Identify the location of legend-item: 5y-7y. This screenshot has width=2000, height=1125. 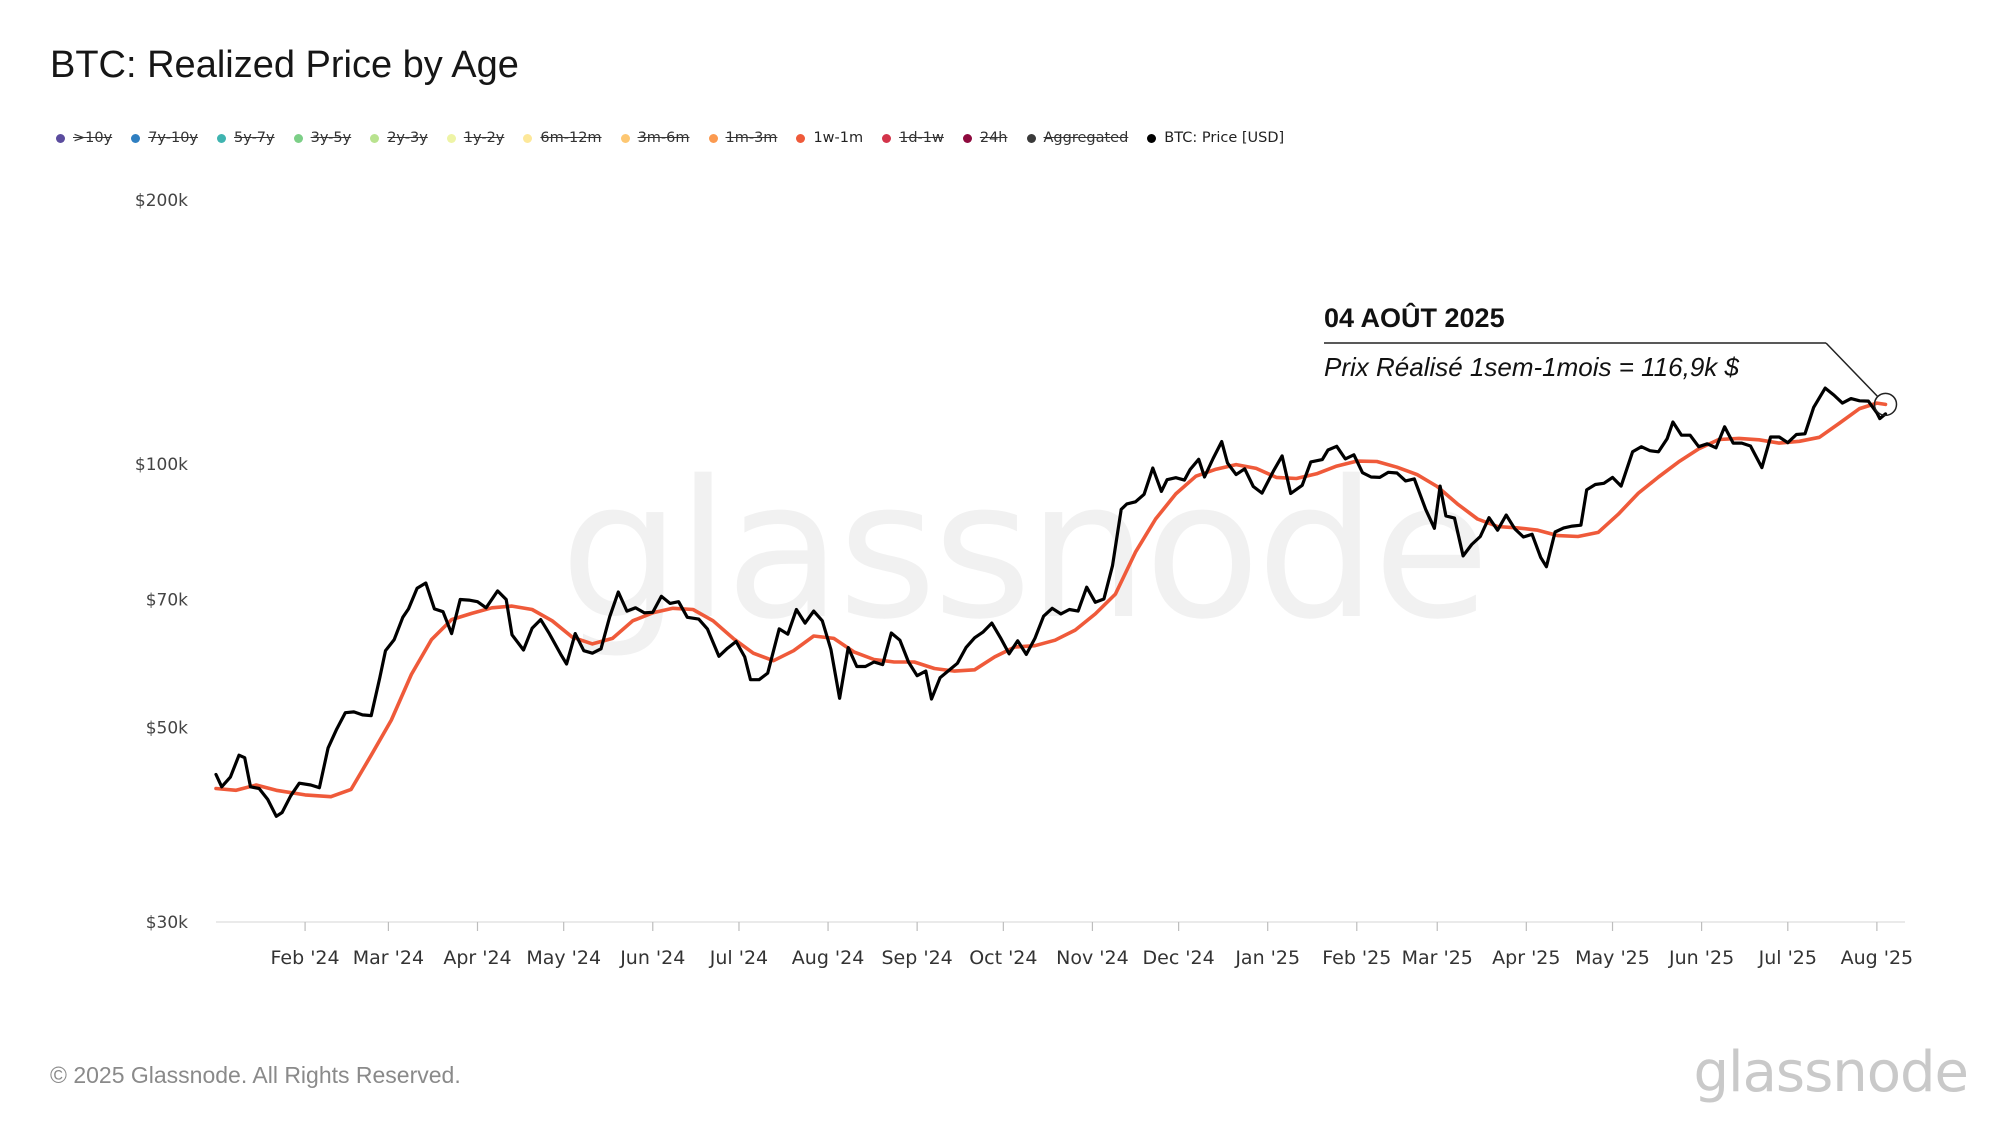
(246, 138).